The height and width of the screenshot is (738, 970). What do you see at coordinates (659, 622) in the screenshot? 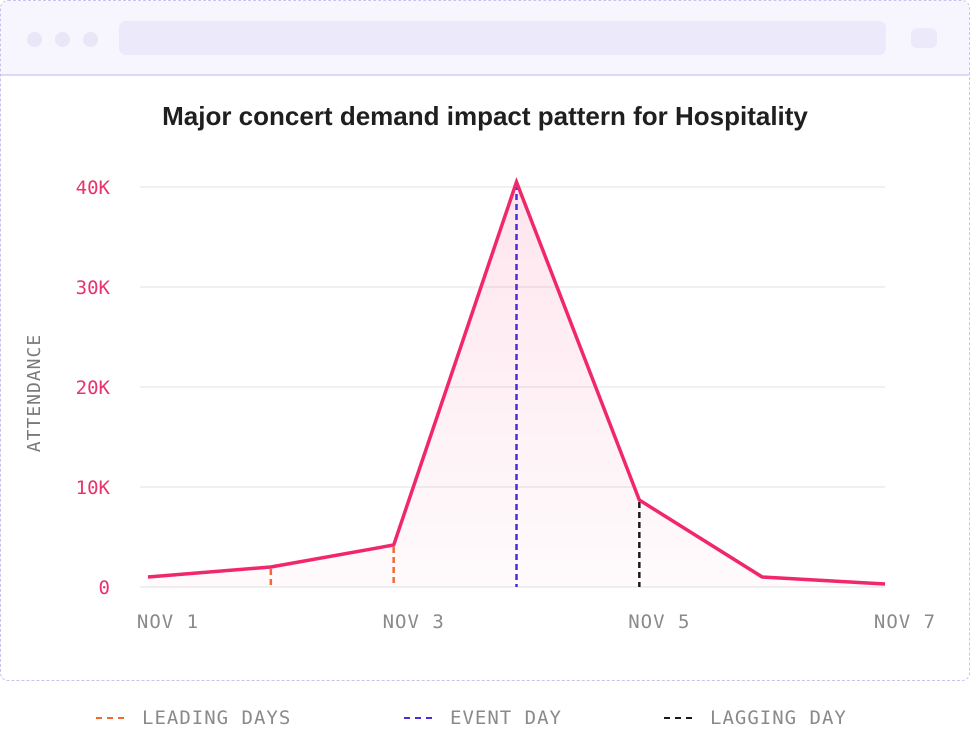
I see `x-tick-label: NOV 5` at bounding box center [659, 622].